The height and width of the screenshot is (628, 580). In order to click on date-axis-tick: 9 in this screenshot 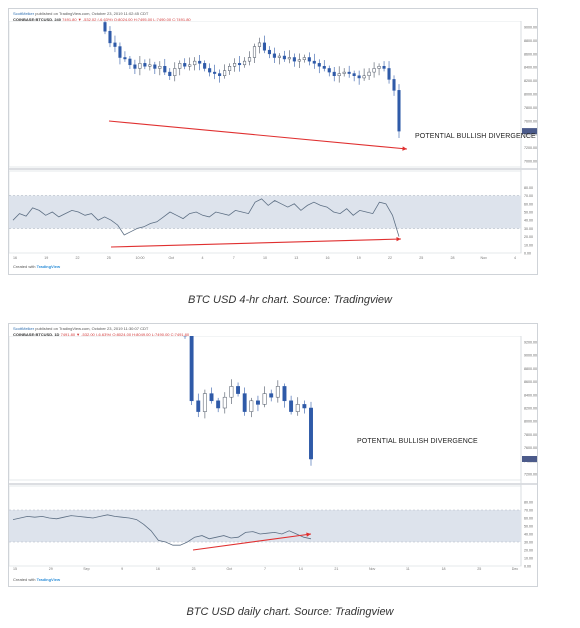, I will do `click(122, 569)`.